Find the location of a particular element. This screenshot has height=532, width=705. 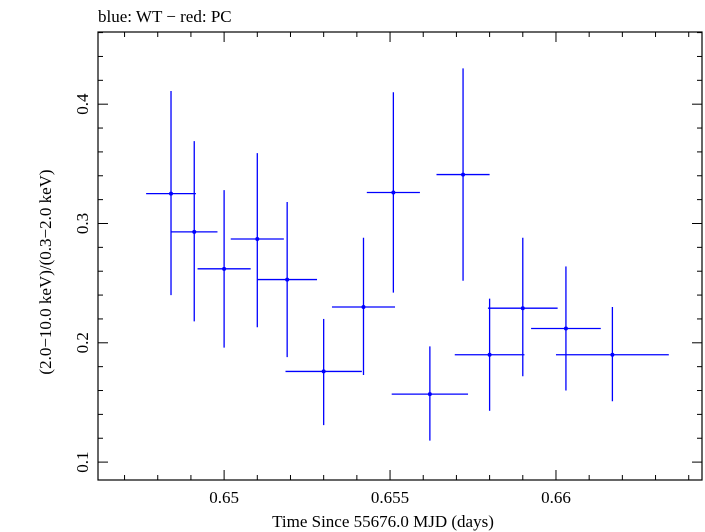

y-tick-label: 0.1 is located at coordinates (82, 461).